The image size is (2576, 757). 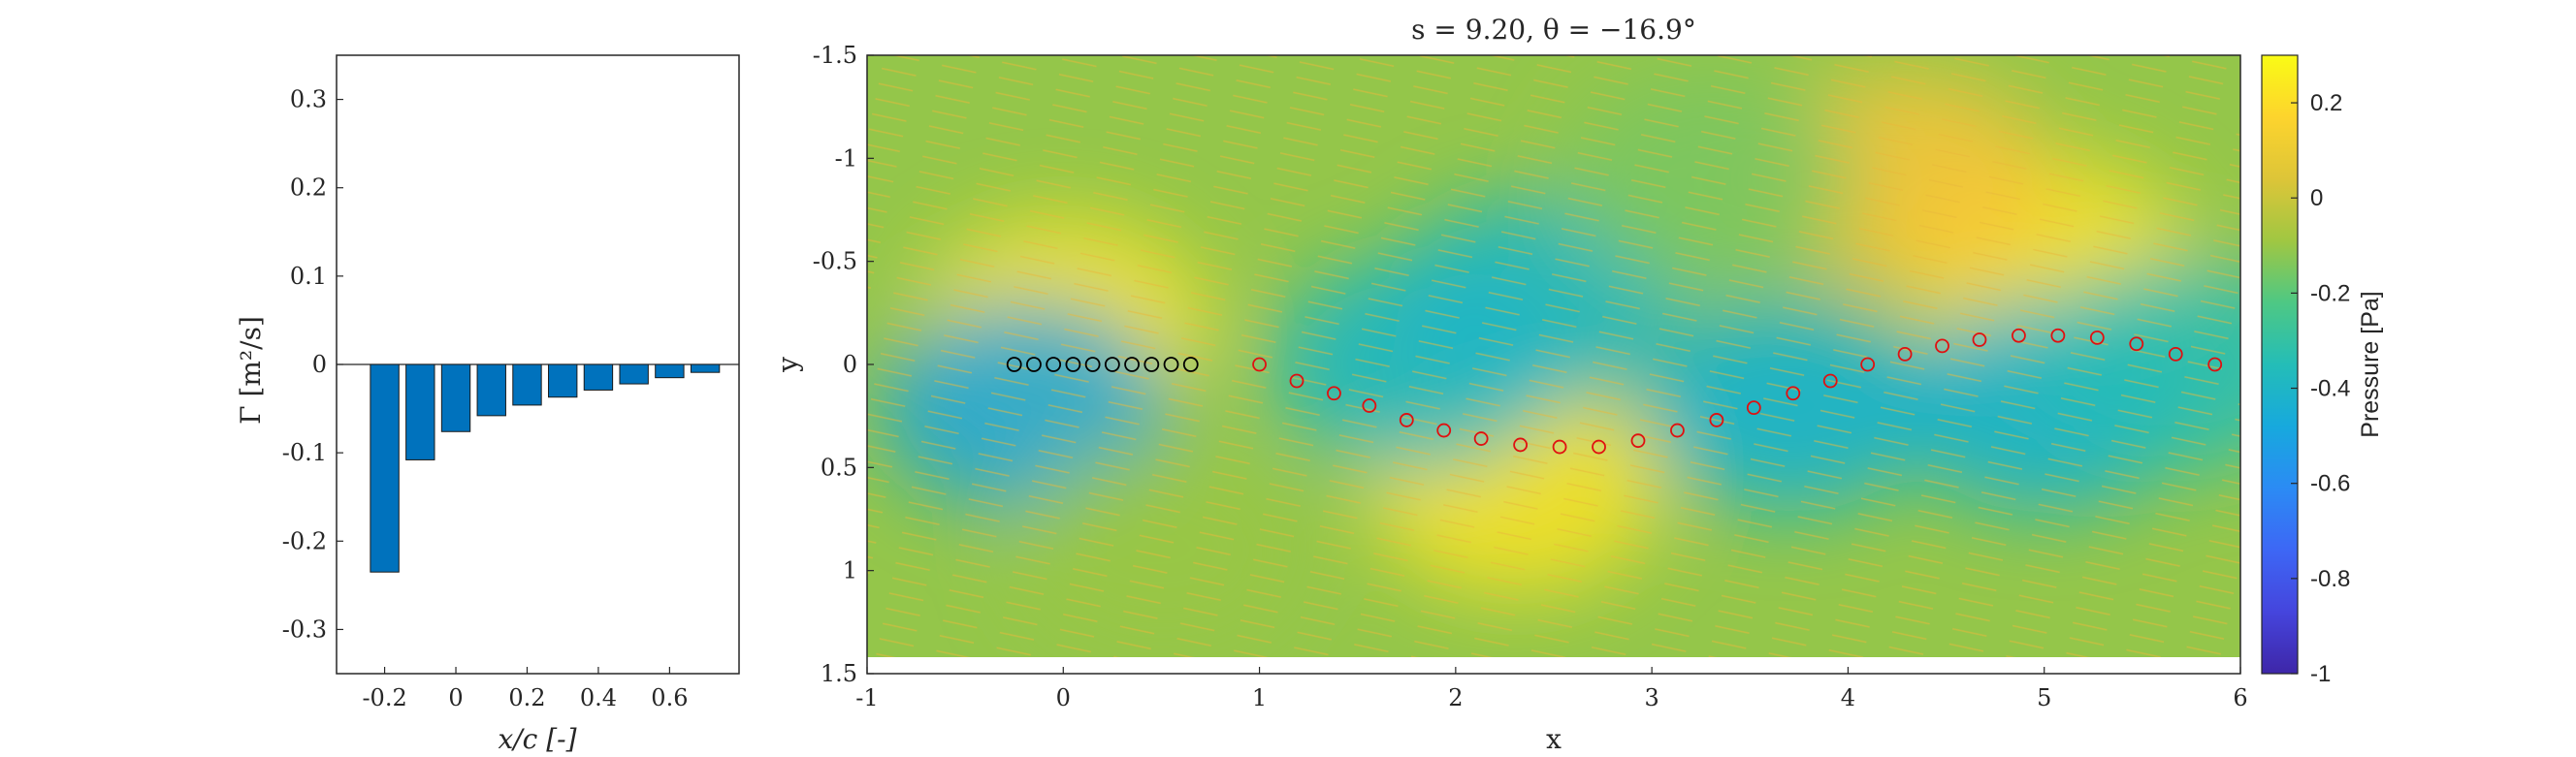 I want to click on field-x-tick-label: 4, so click(x=1848, y=697).